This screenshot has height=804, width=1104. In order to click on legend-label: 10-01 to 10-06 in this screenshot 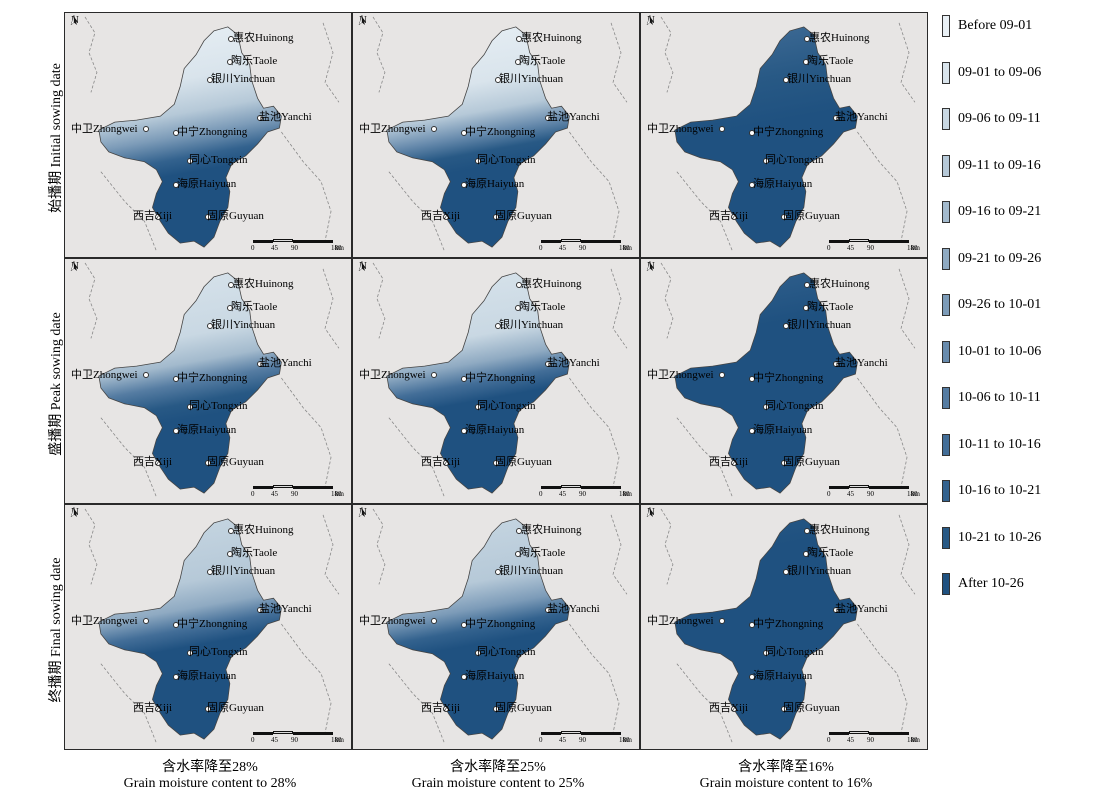, I will do `click(1000, 351)`.